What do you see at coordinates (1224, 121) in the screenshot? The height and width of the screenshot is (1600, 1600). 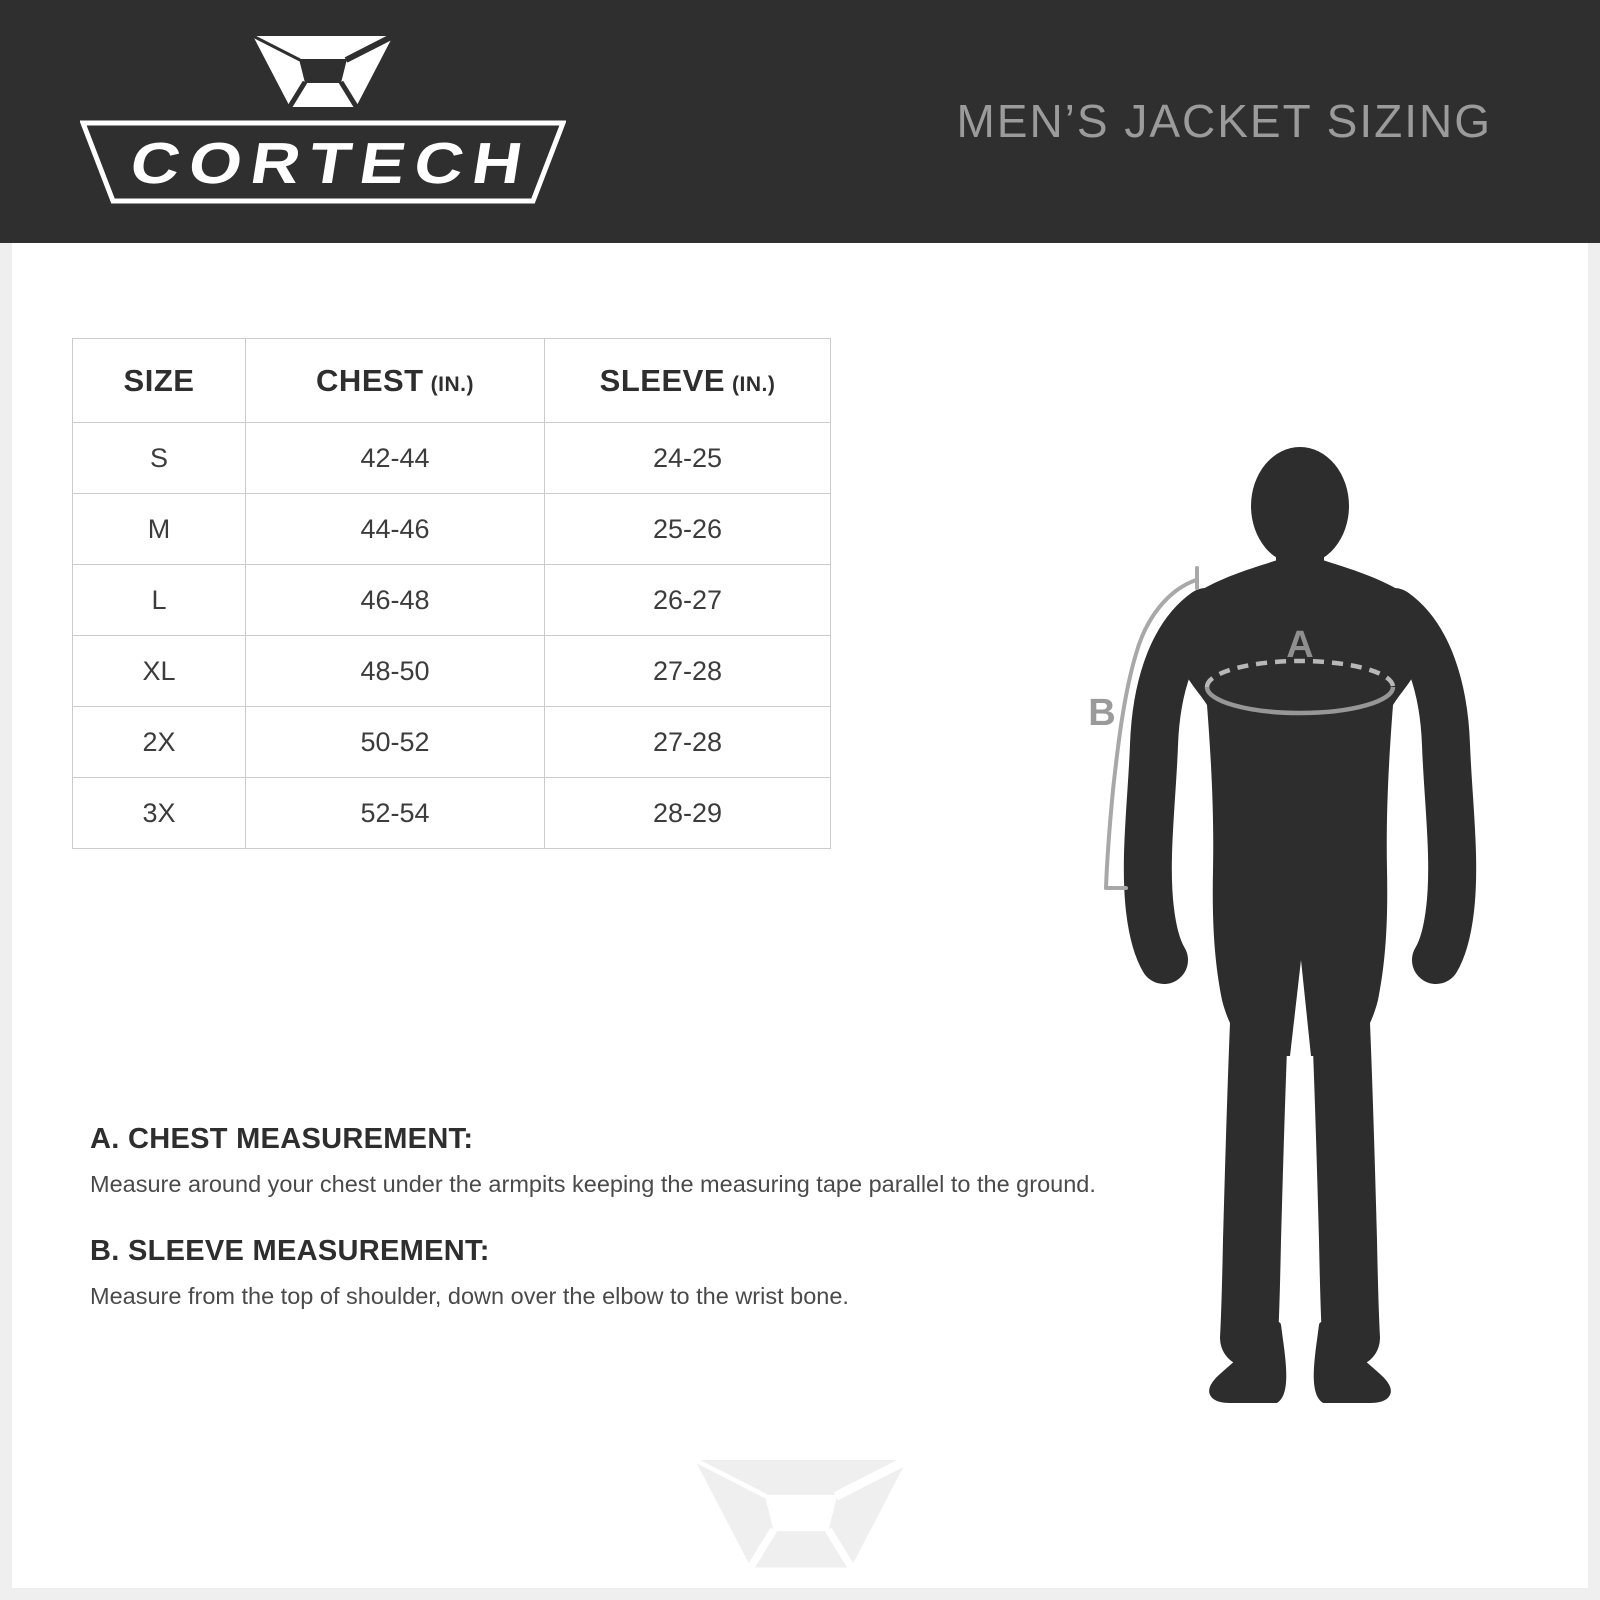 I see `page-title: MEN’S JACKET SIZING` at bounding box center [1224, 121].